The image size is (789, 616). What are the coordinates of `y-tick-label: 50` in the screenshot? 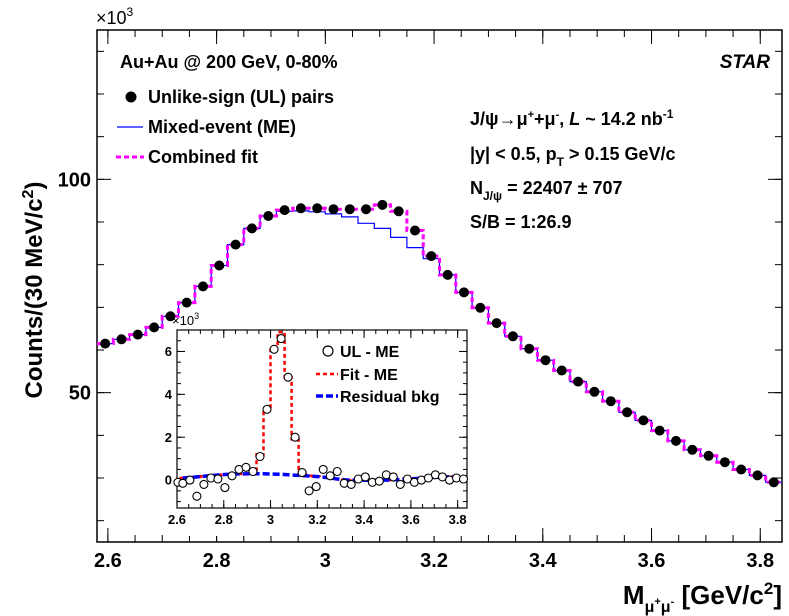 It's located at (80, 394).